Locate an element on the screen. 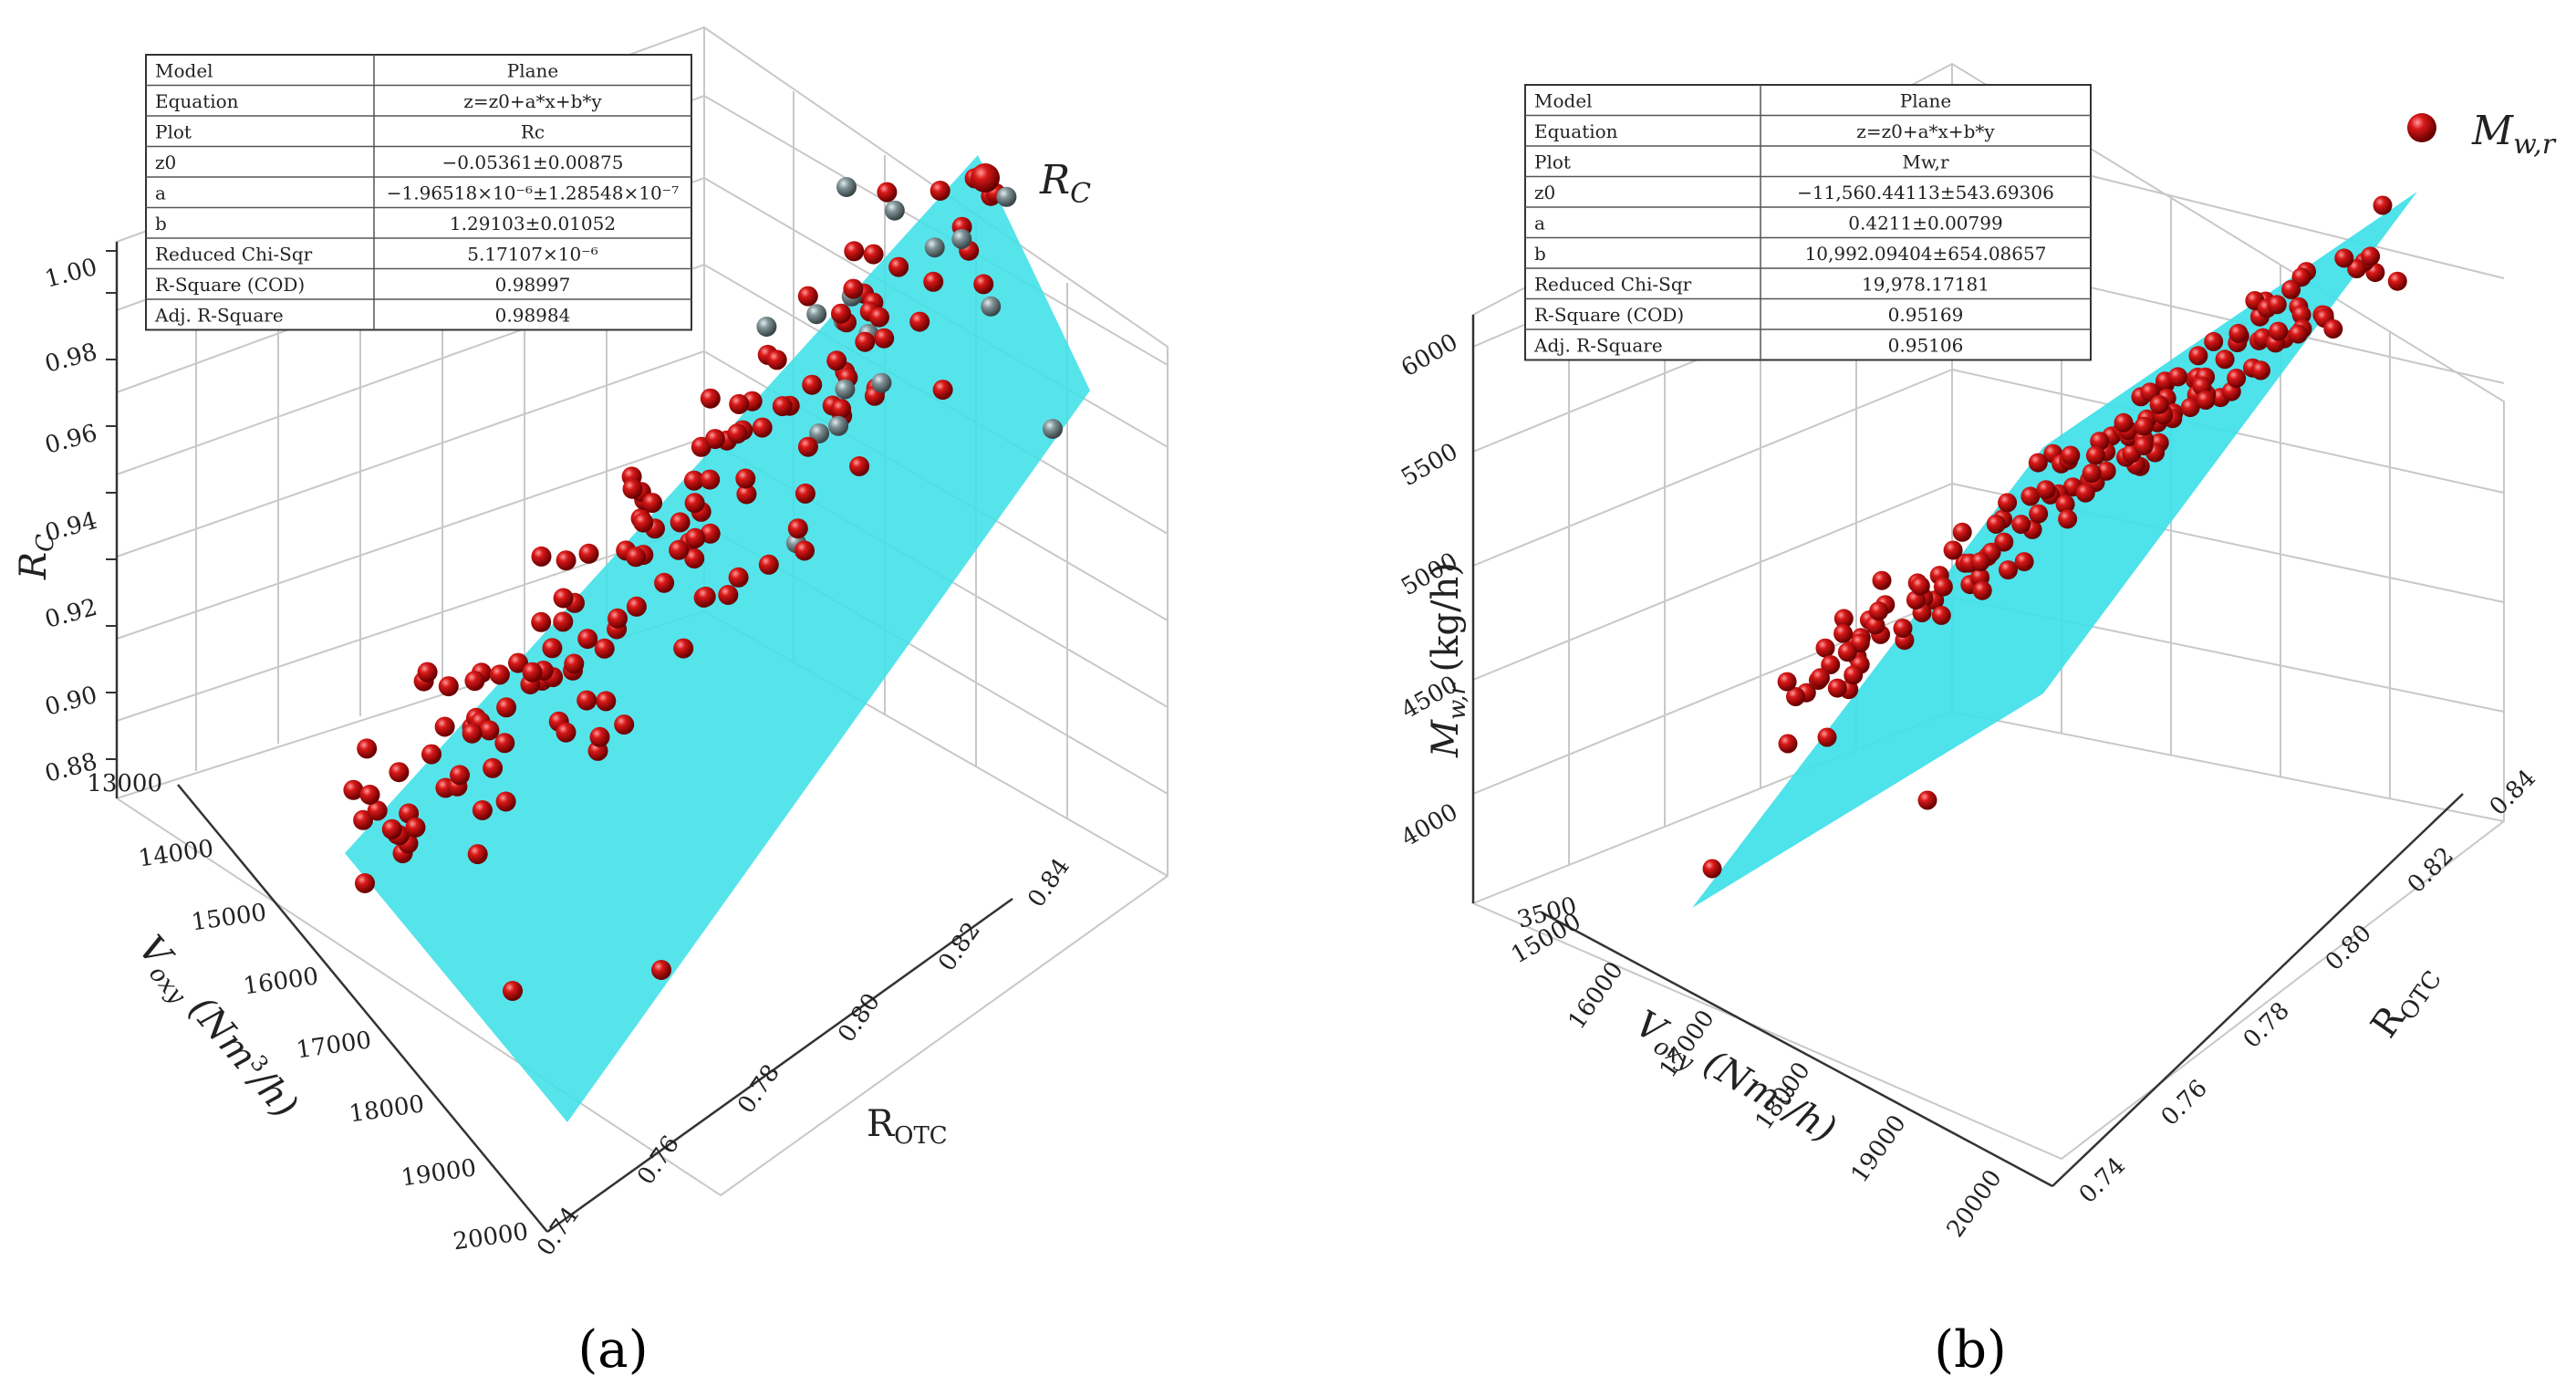 Image resolution: width=2576 pixels, height=1386 pixels. fit-table-frame is located at coordinates (418, 193).